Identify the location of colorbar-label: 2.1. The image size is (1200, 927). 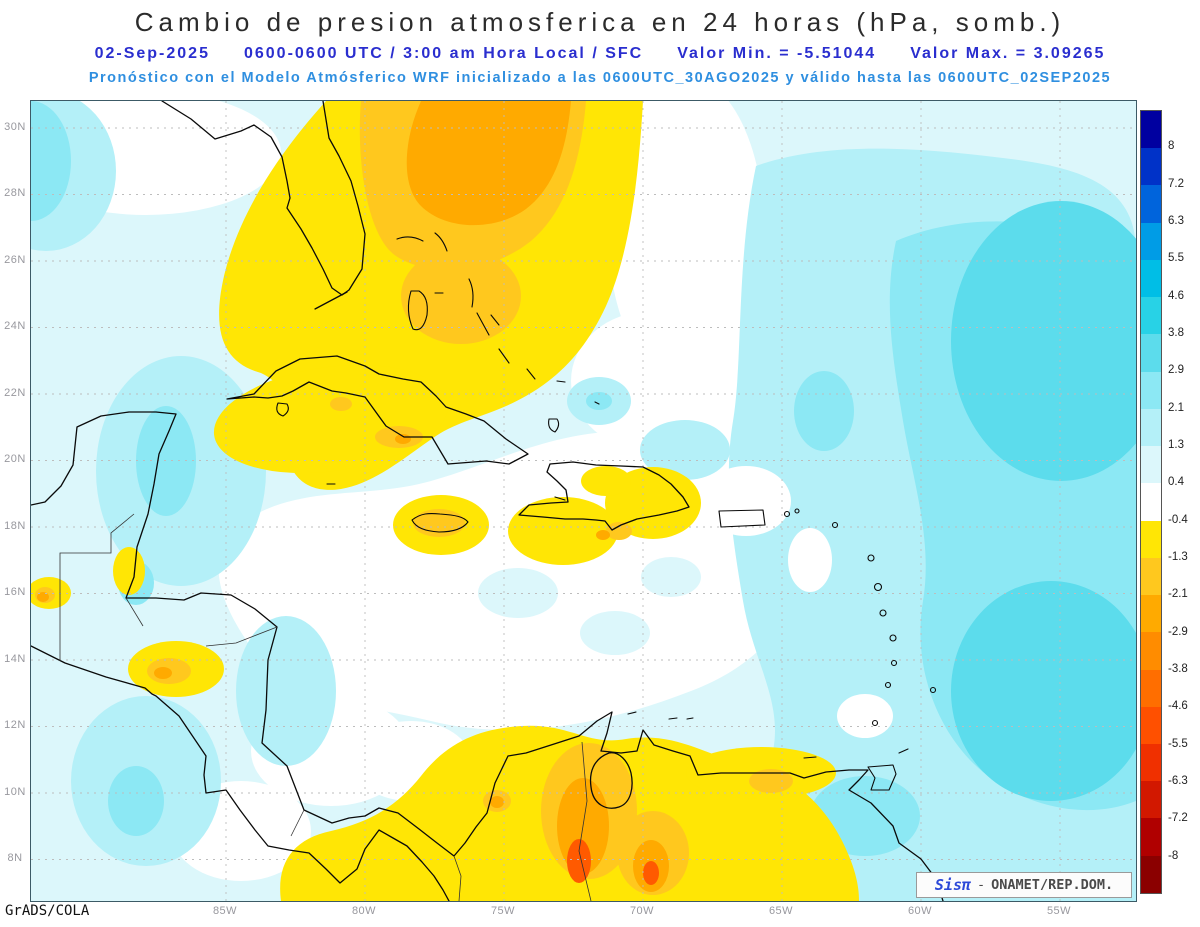
(1176, 408).